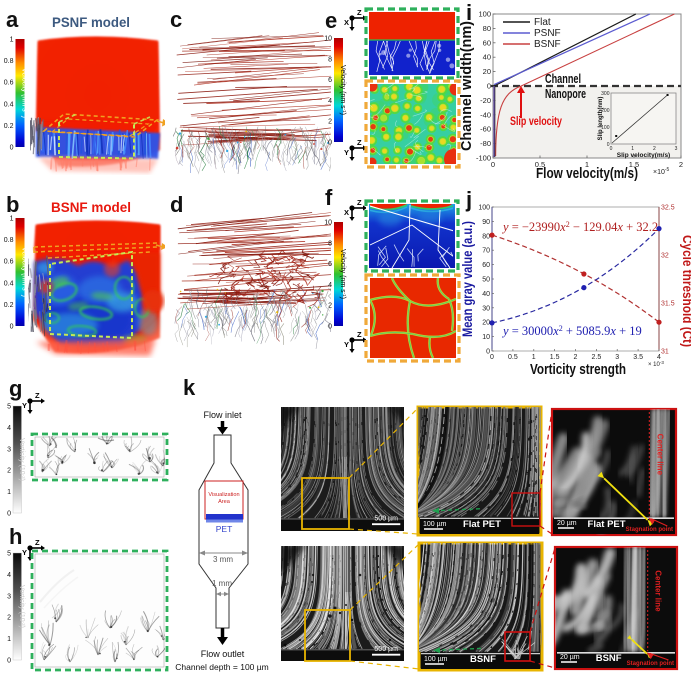 This screenshot has height=682, width=691. I want to click on svg-text: Stagnation point, so click(650, 664).